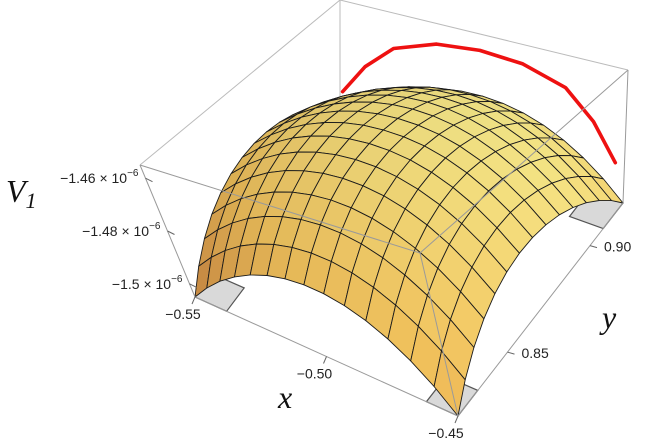 Image resolution: width=660 pixels, height=444 pixels. I want to click on z-tick-label: −1.48 × 10⁻⁶, so click(121, 230).